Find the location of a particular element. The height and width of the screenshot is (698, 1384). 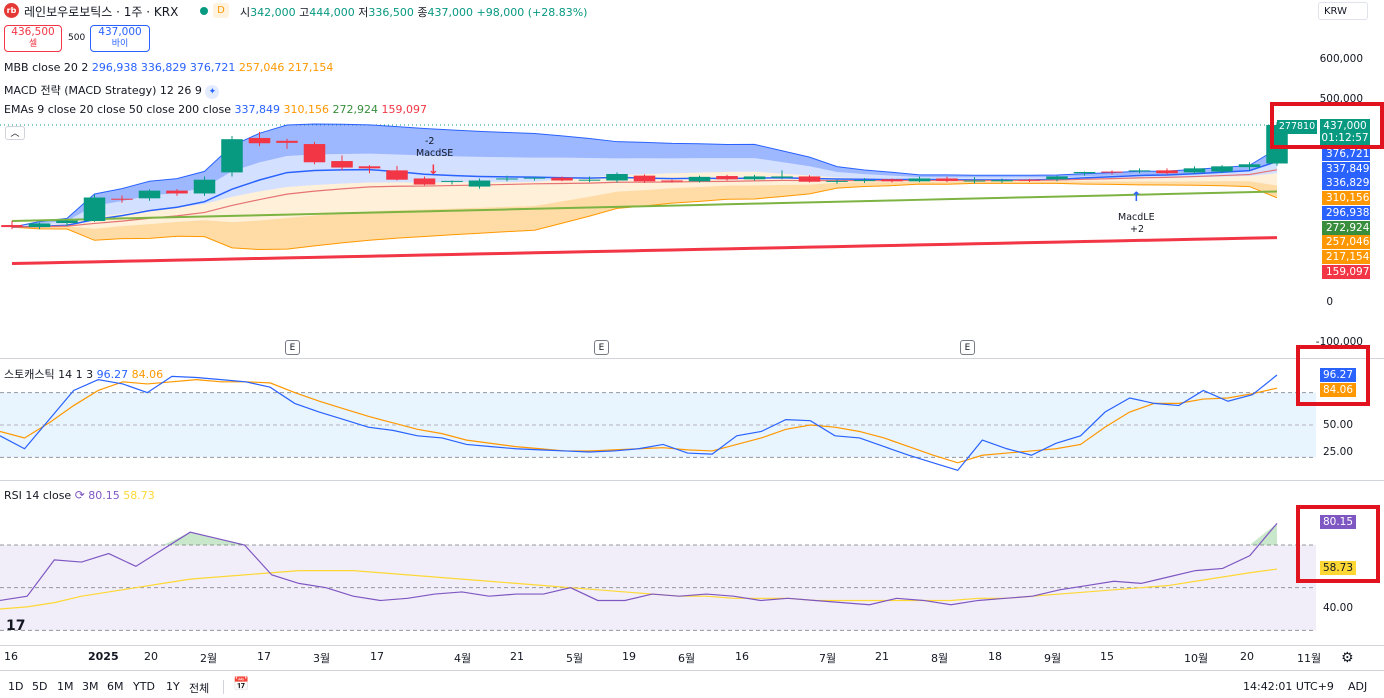

range-3m: 3M is located at coordinates (90, 686).